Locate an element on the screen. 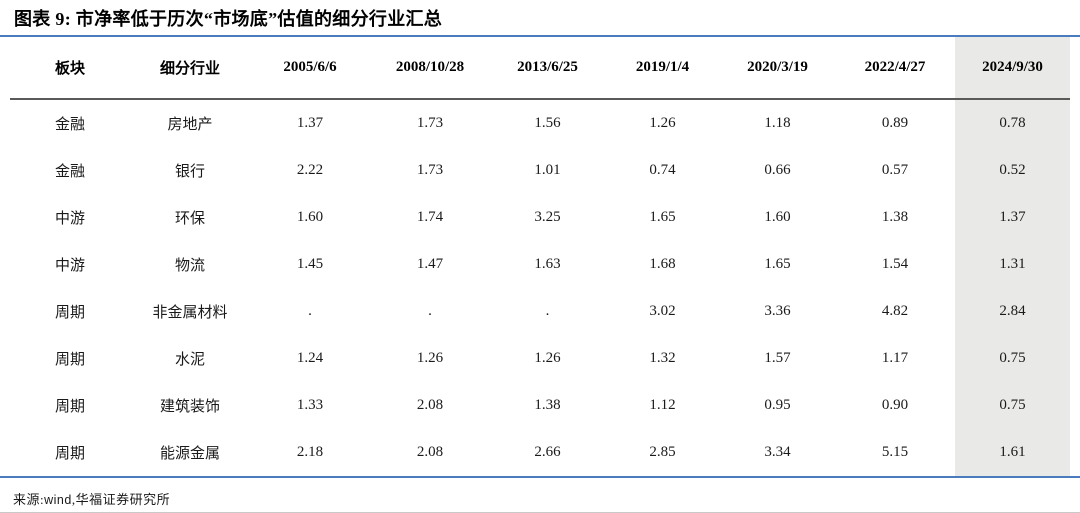 This screenshot has height=513, width=1080. table-row: 周期 非金属材料... 3.02 3.36 4.82 2.84 is located at coordinates (540, 311).